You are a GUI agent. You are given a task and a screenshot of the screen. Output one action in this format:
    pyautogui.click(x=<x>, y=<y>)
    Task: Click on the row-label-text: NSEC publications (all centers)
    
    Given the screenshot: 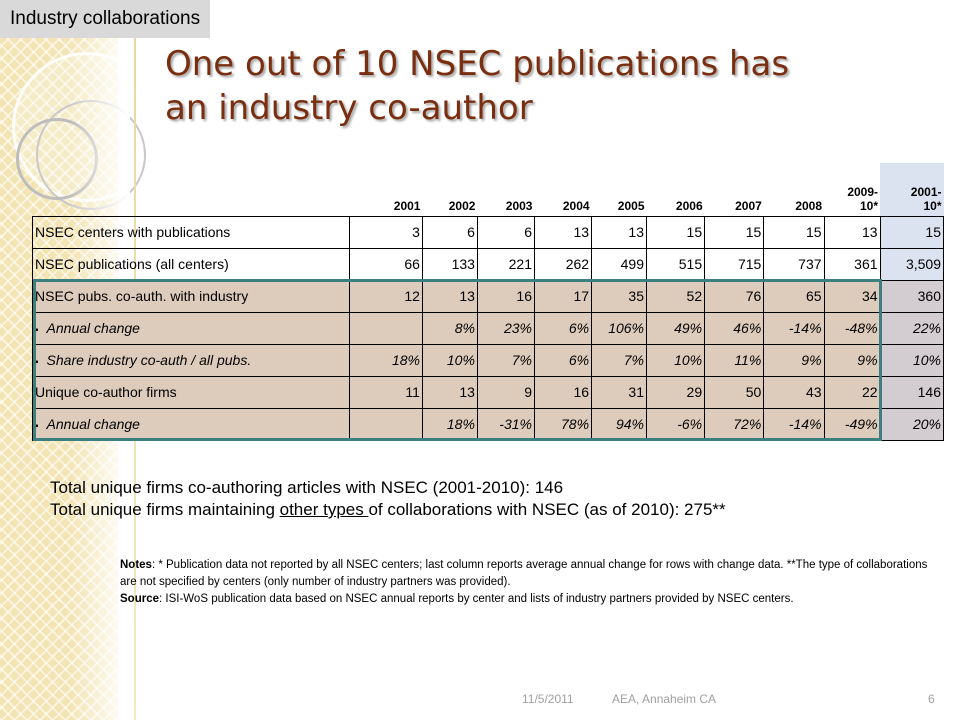 What is the action you would take?
    pyautogui.click(x=132, y=264)
    